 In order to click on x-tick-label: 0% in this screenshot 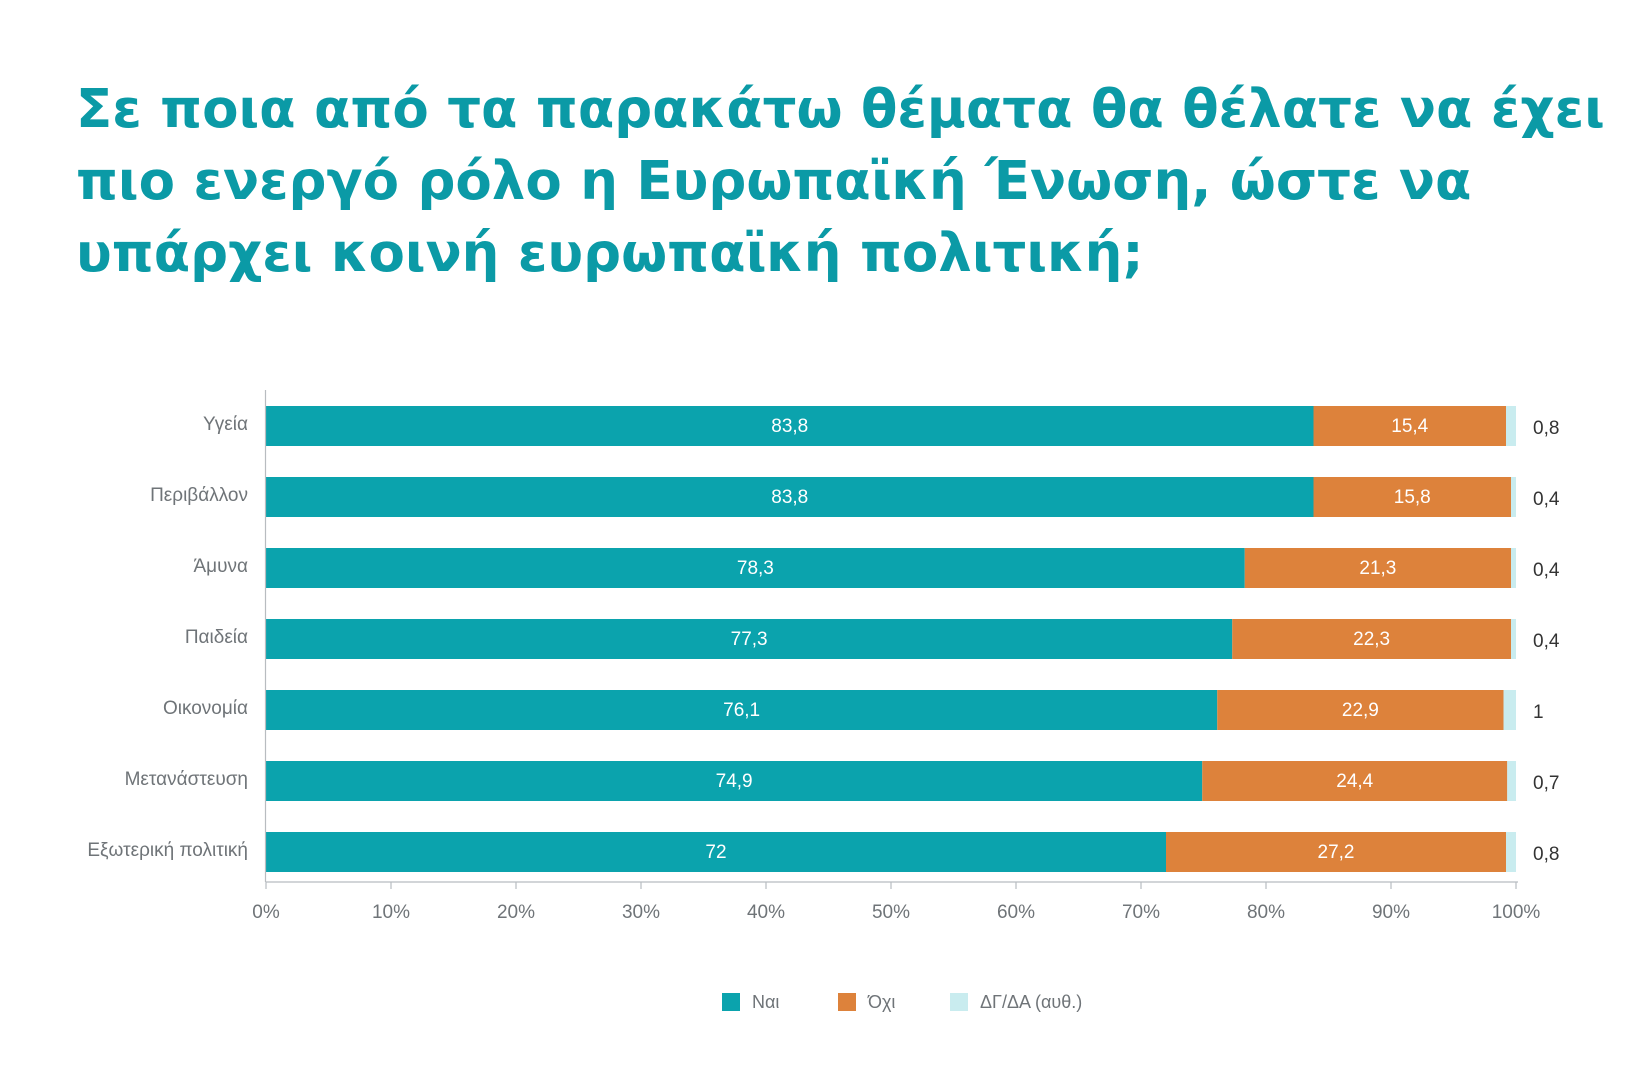, I will do `click(266, 912)`.